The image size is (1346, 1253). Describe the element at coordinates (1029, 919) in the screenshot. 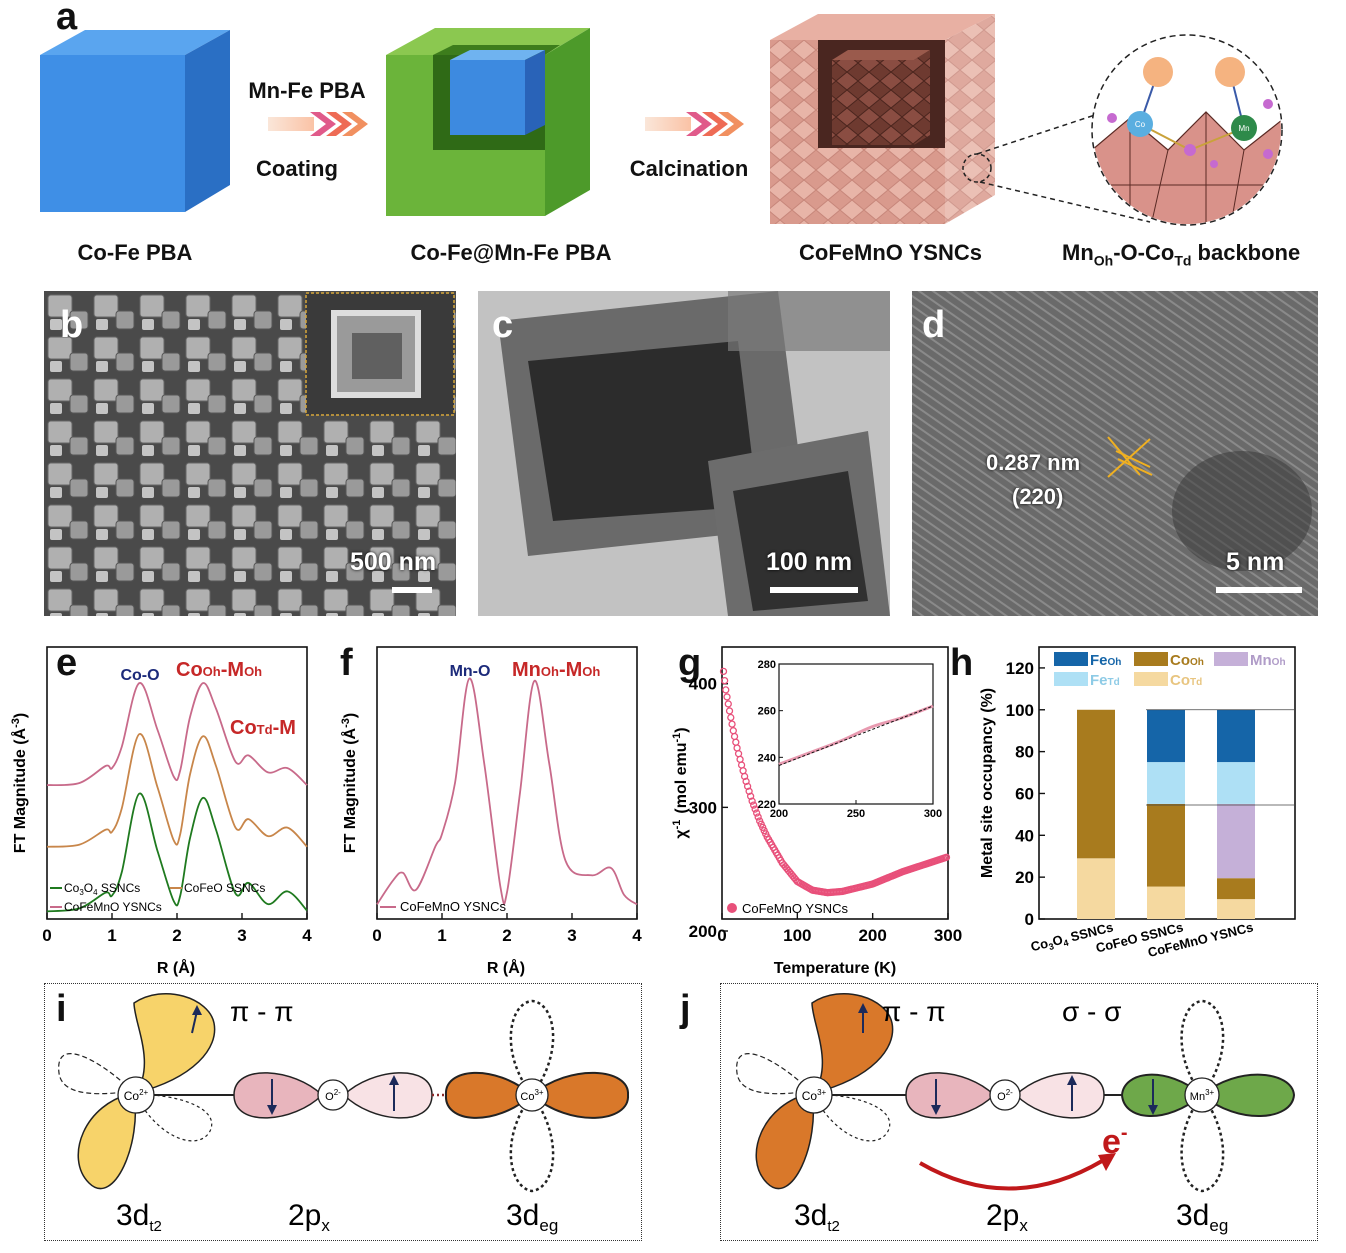

I see `ytick-label: 0` at that location.